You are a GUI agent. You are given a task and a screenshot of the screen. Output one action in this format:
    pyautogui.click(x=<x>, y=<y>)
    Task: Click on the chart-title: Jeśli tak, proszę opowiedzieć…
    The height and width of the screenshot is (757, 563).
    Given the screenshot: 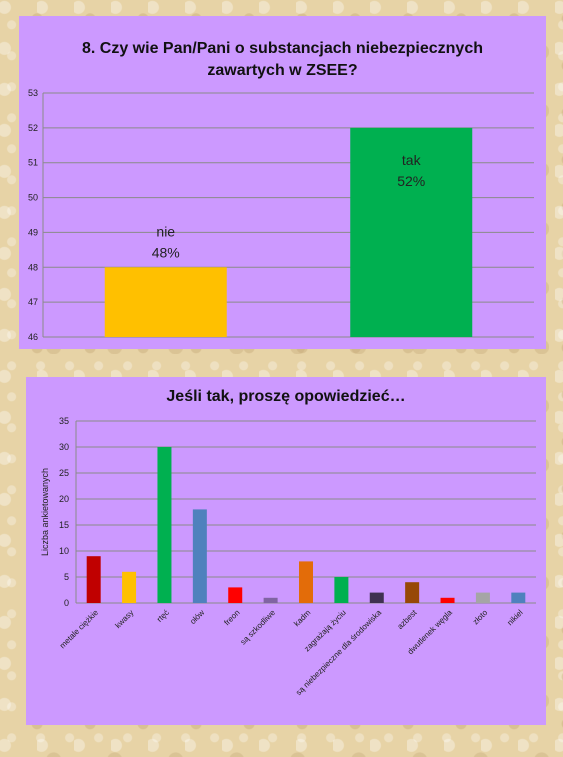 What is the action you would take?
    pyautogui.click(x=286, y=396)
    